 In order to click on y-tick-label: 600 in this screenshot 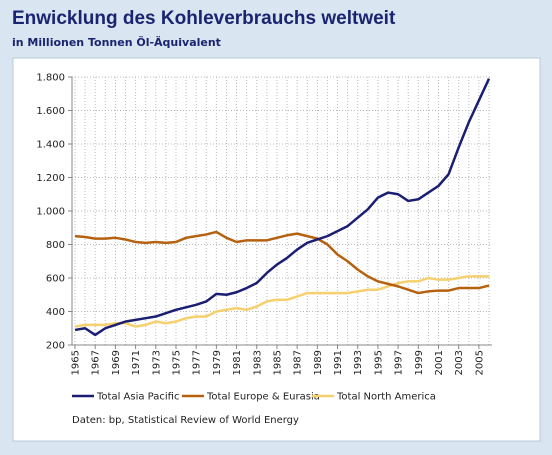, I will do `click(55, 279)`.